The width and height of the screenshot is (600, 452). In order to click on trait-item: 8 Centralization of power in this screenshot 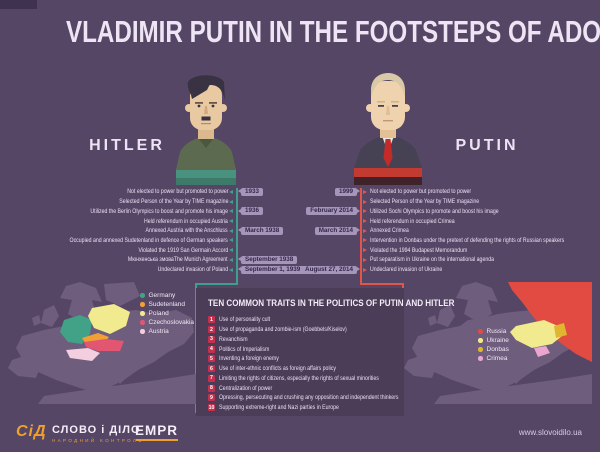, I will do `click(306, 388)`.